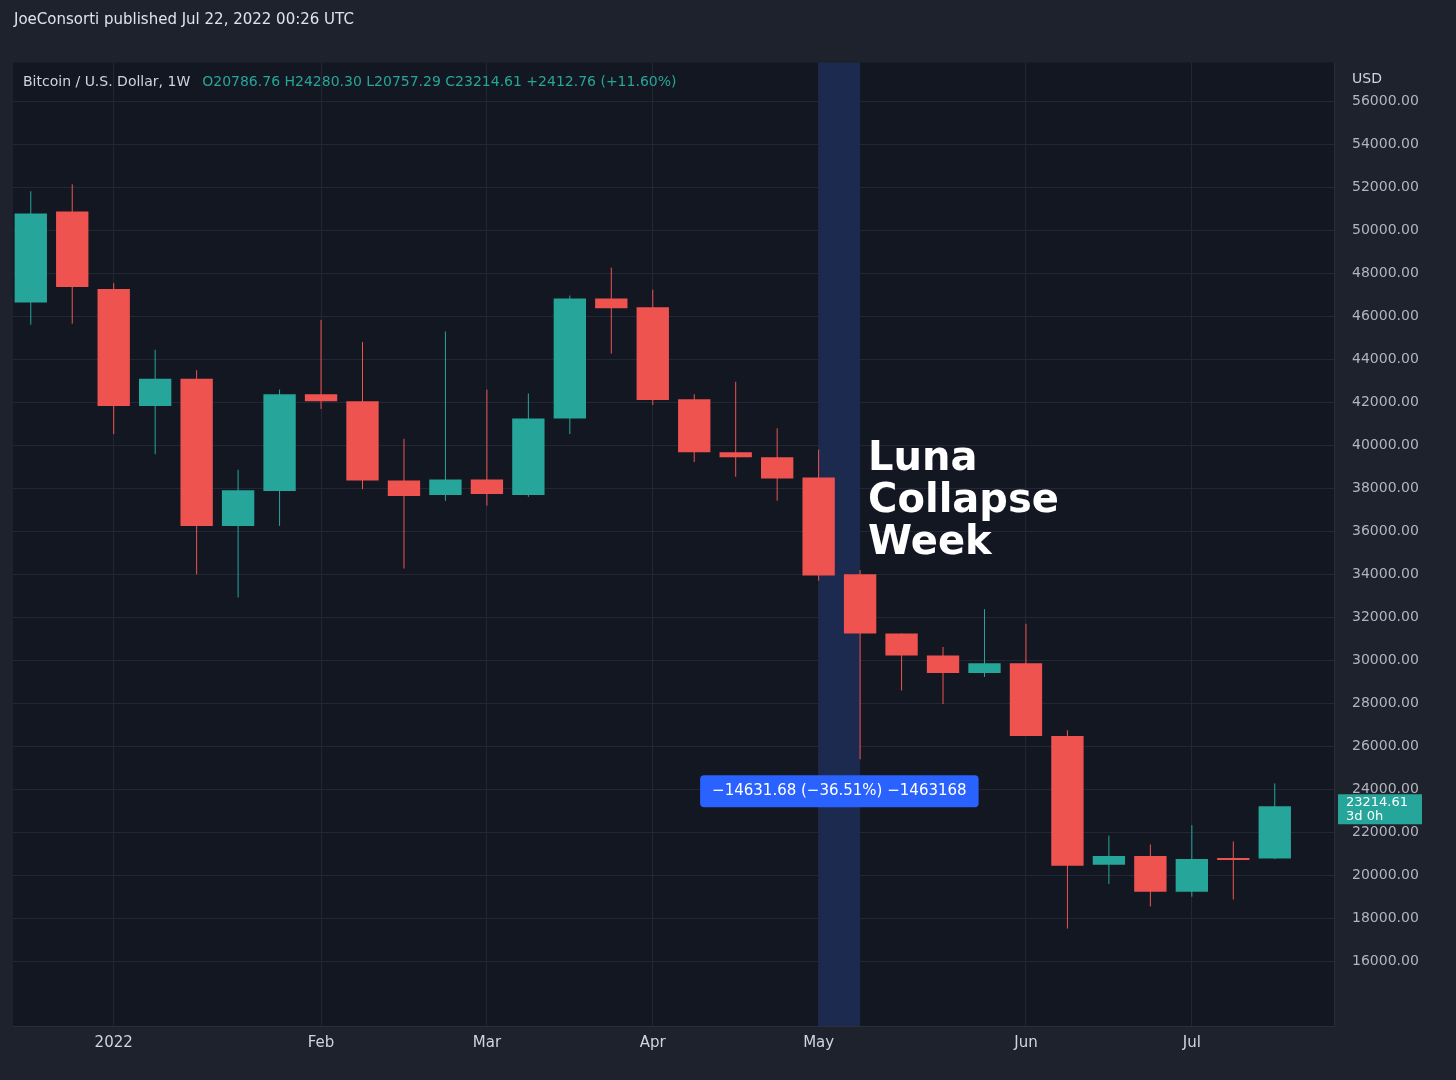 The width and height of the screenshot is (1456, 1080). What do you see at coordinates (1191, 1041) in the screenshot?
I see `x-tick-label: Jul` at bounding box center [1191, 1041].